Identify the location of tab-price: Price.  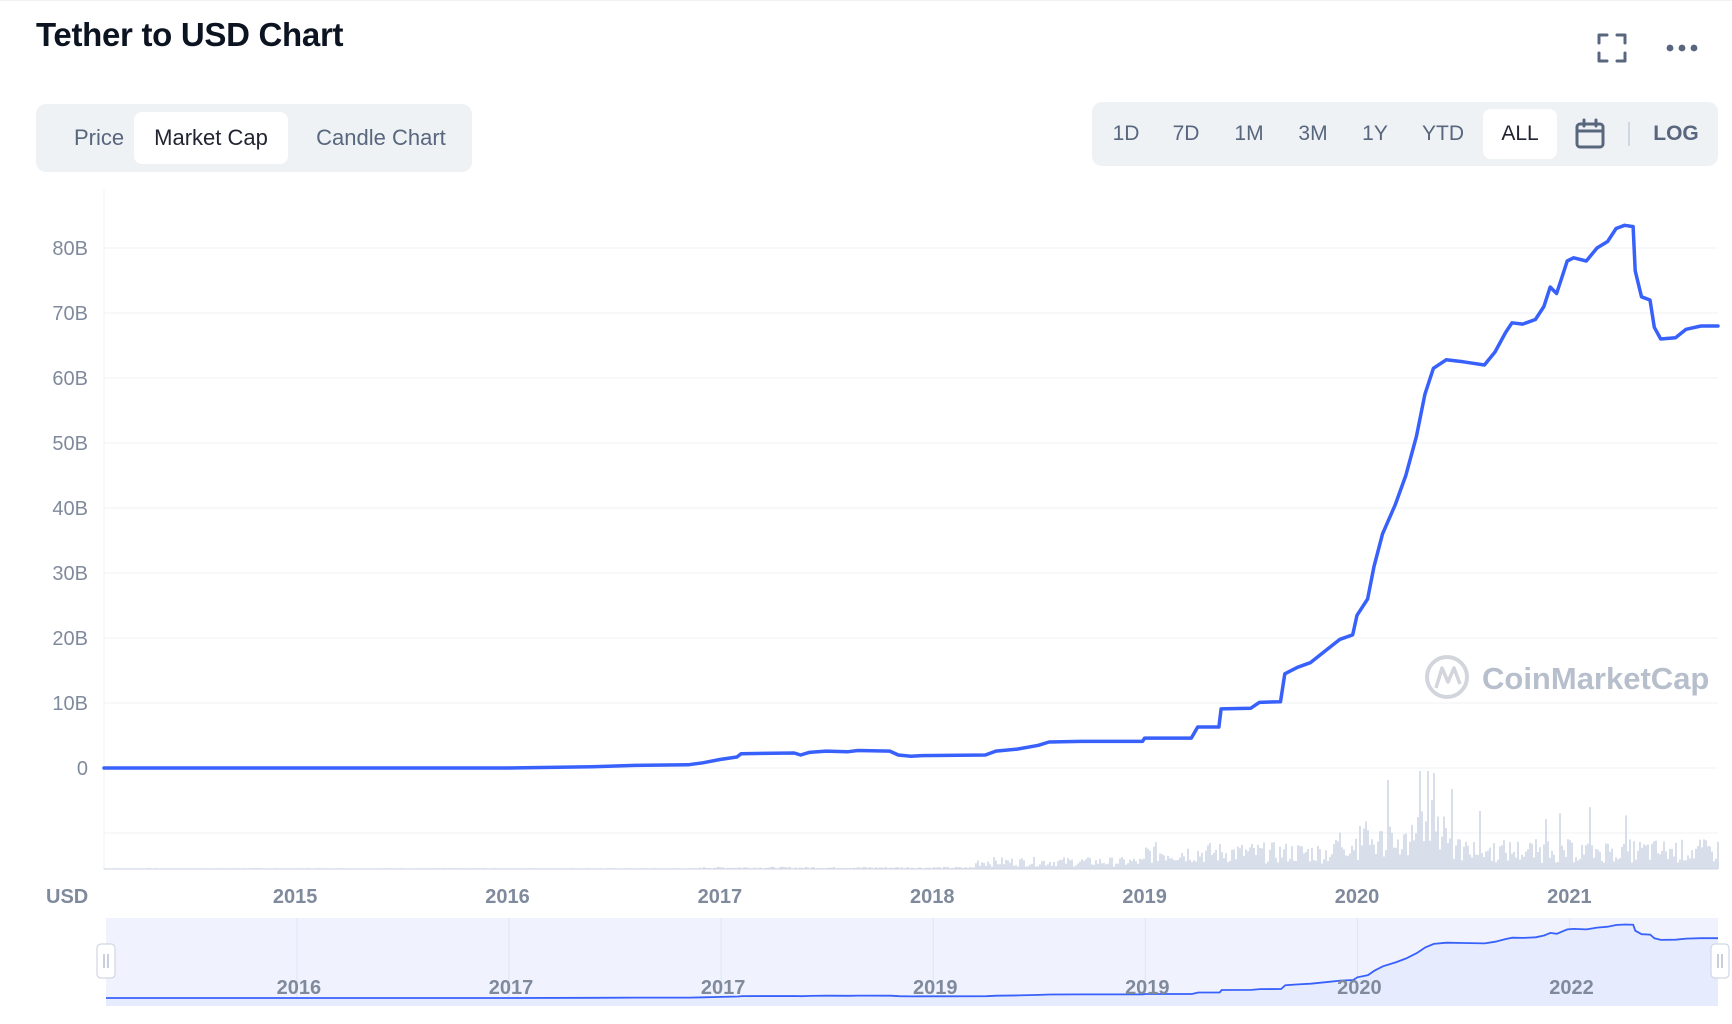
(99, 137).